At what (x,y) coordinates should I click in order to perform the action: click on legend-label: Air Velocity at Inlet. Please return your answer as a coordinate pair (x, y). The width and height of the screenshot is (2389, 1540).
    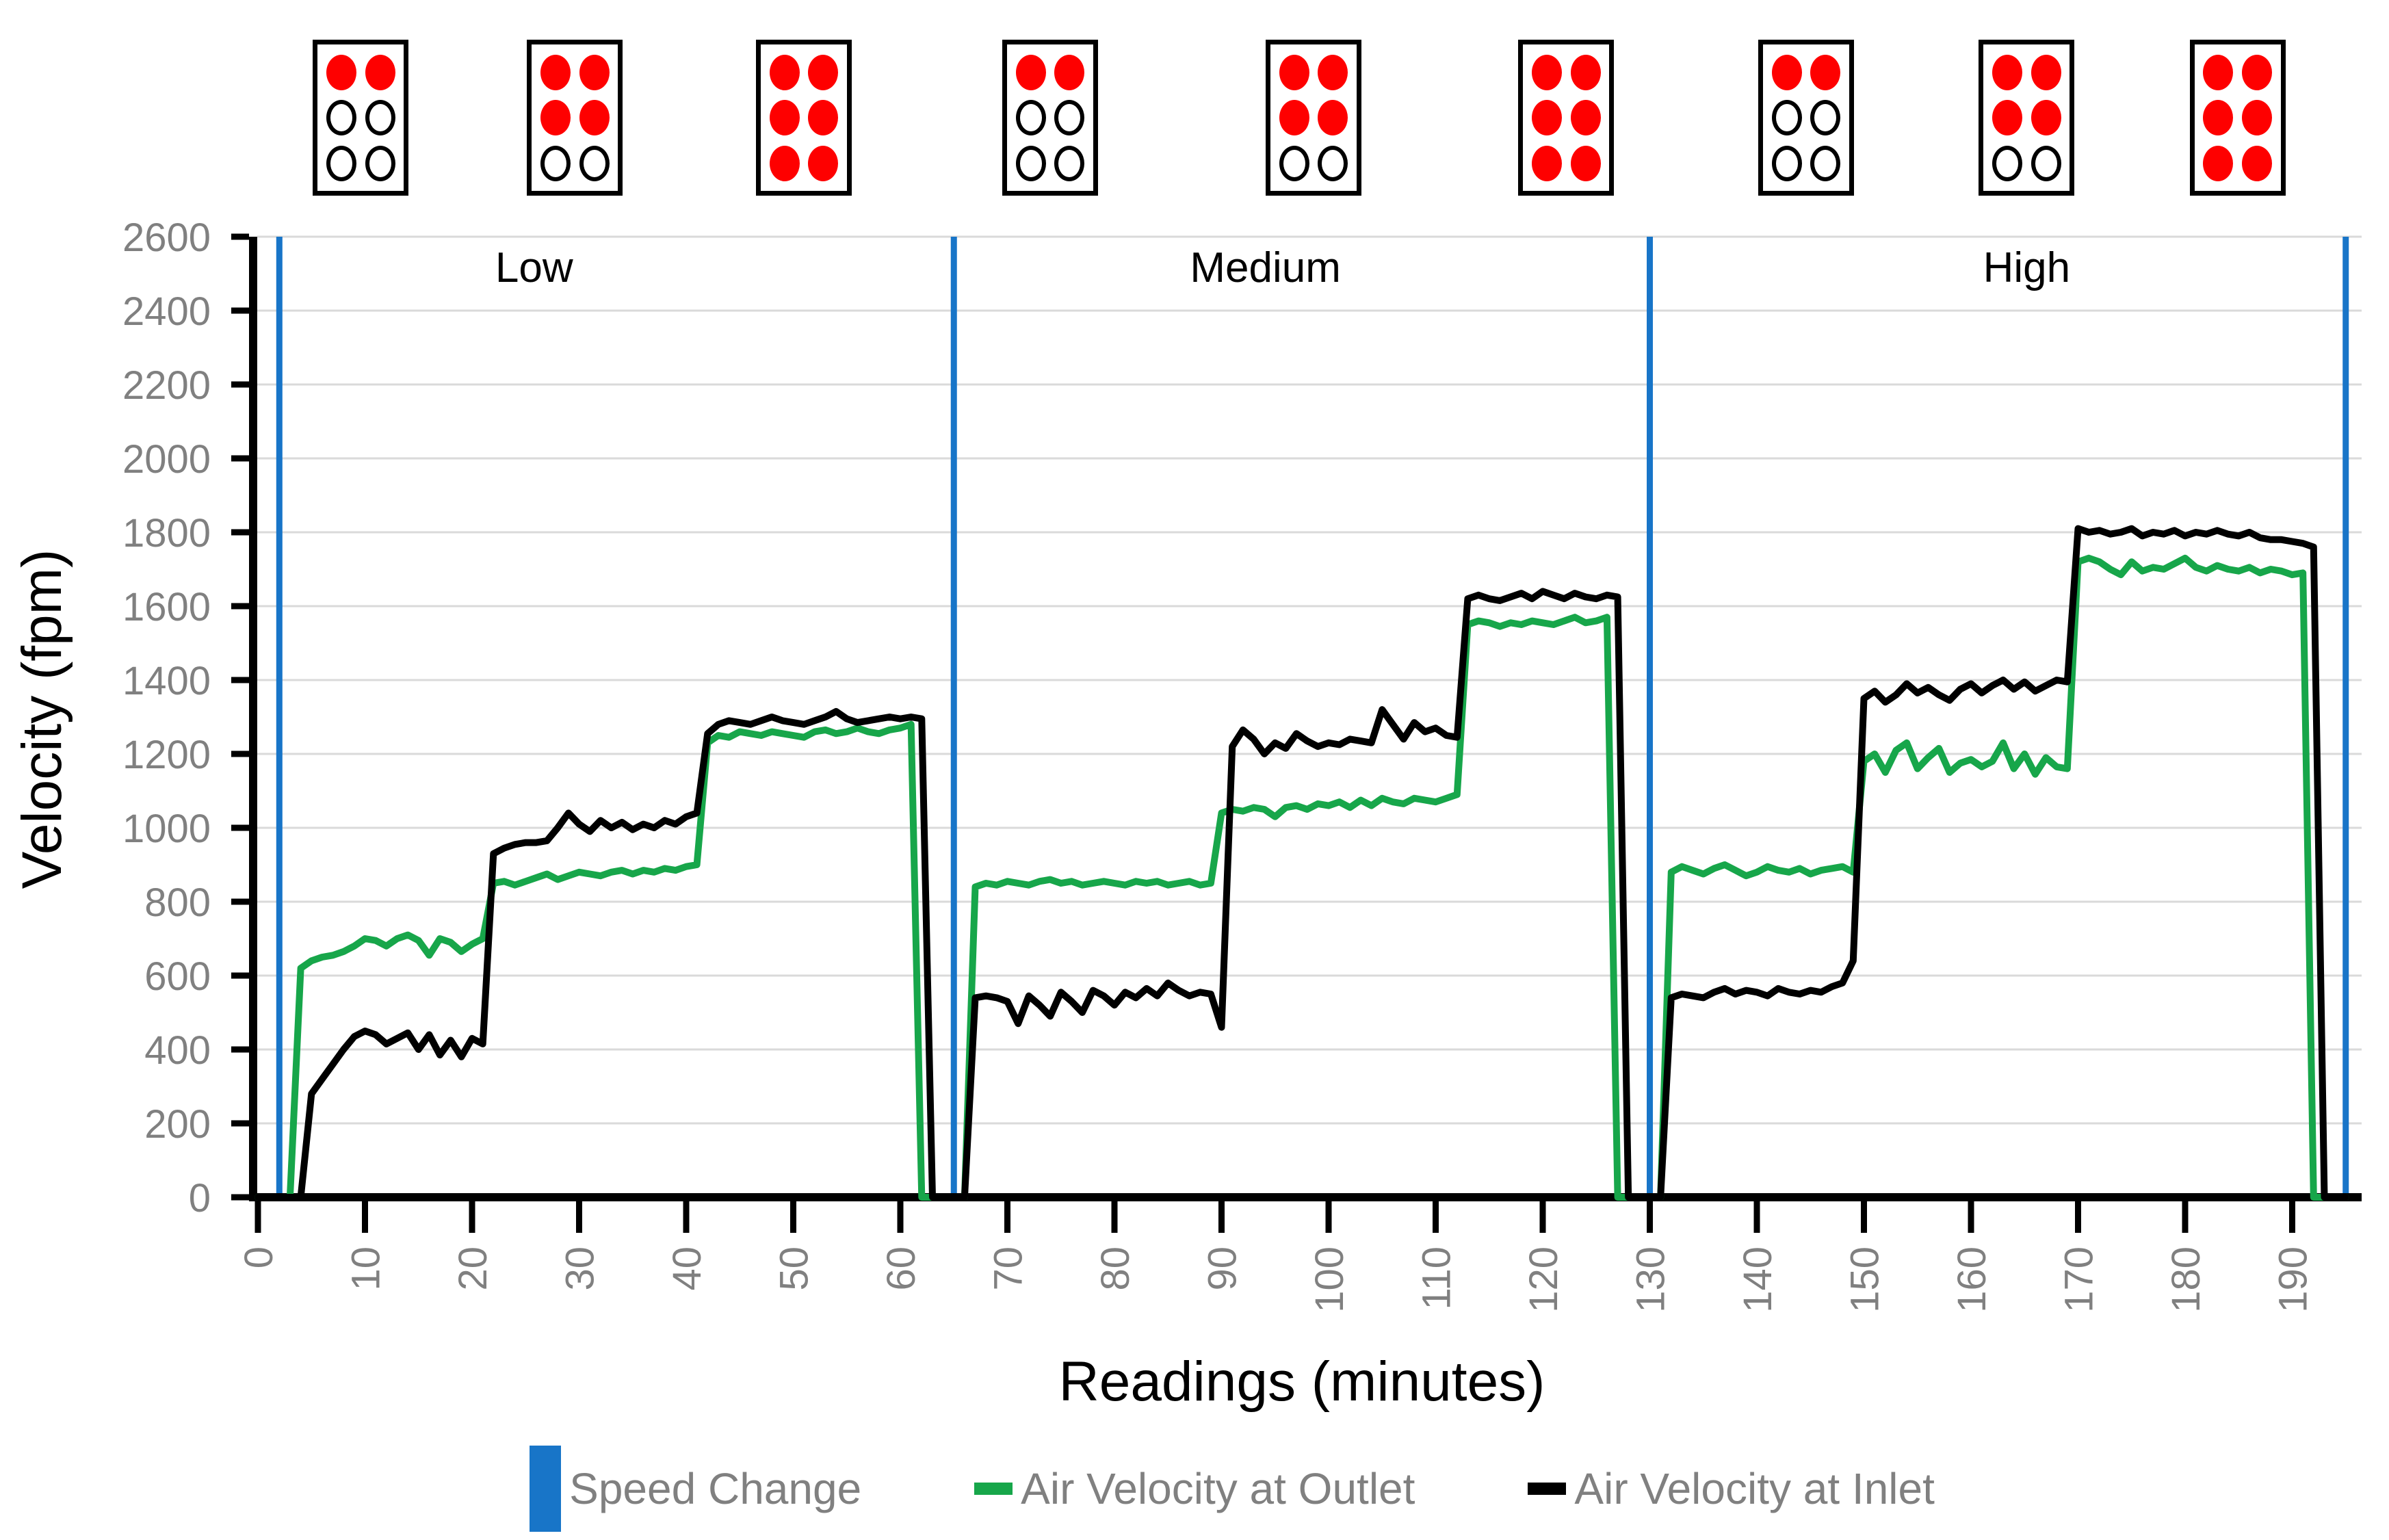
    Looking at the image, I should click on (1754, 1488).